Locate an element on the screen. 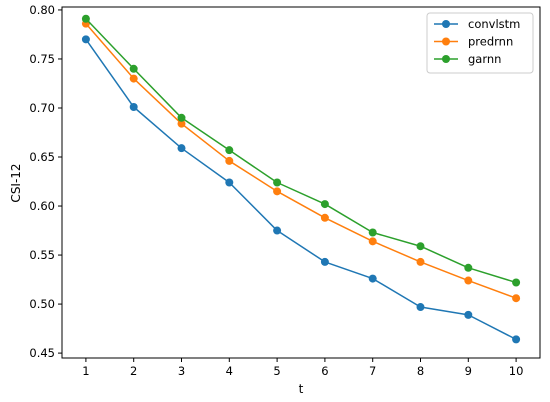 The image size is (550, 402). y-axis-ticks: 0.45 0.50 0.55 0.60 0.65 0.70 0.75 0.80 is located at coordinates (45, 181).